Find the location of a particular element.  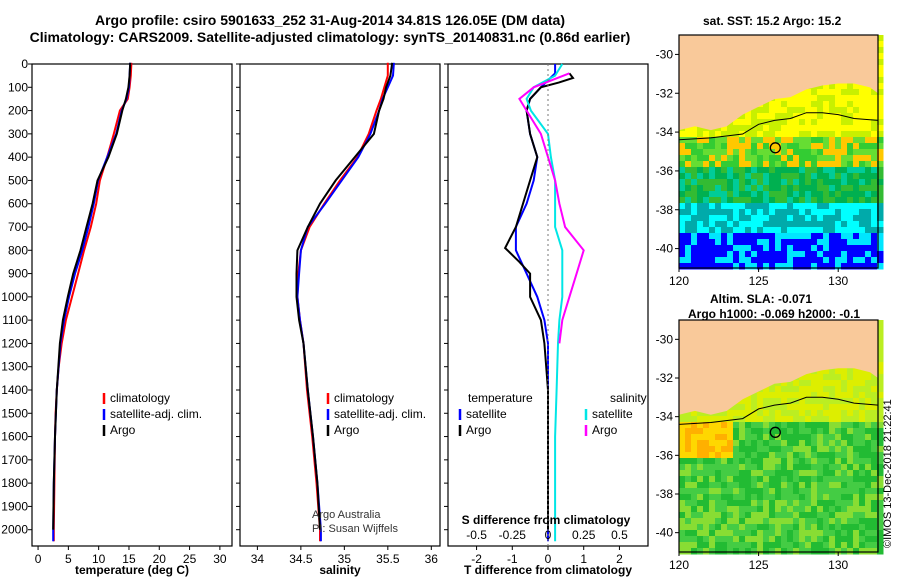

x-tick-label: 35 is located at coordinates (345, 559).